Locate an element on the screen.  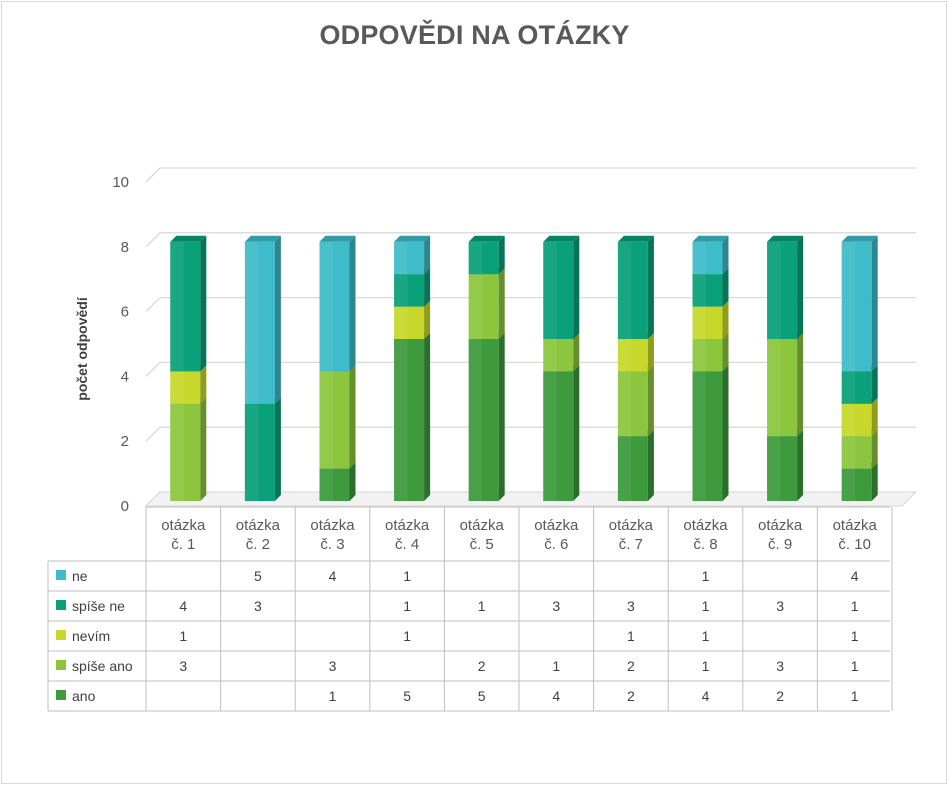
x-tick-label: č. 6 is located at coordinates (556, 544).